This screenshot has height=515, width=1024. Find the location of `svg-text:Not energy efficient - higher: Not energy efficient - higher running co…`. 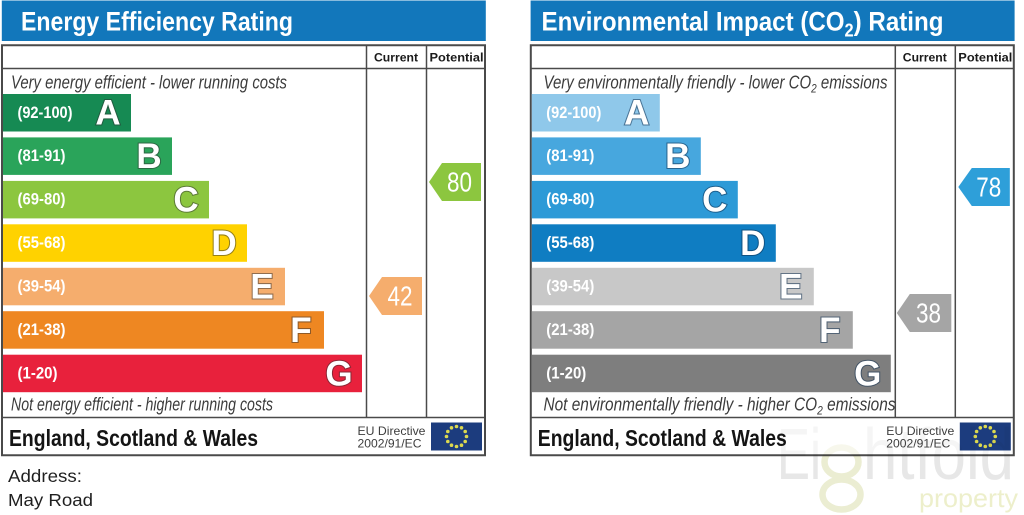

svg-text:Not energy efficient - higher: Not energy efficient - higher running co… is located at coordinates (142, 405).